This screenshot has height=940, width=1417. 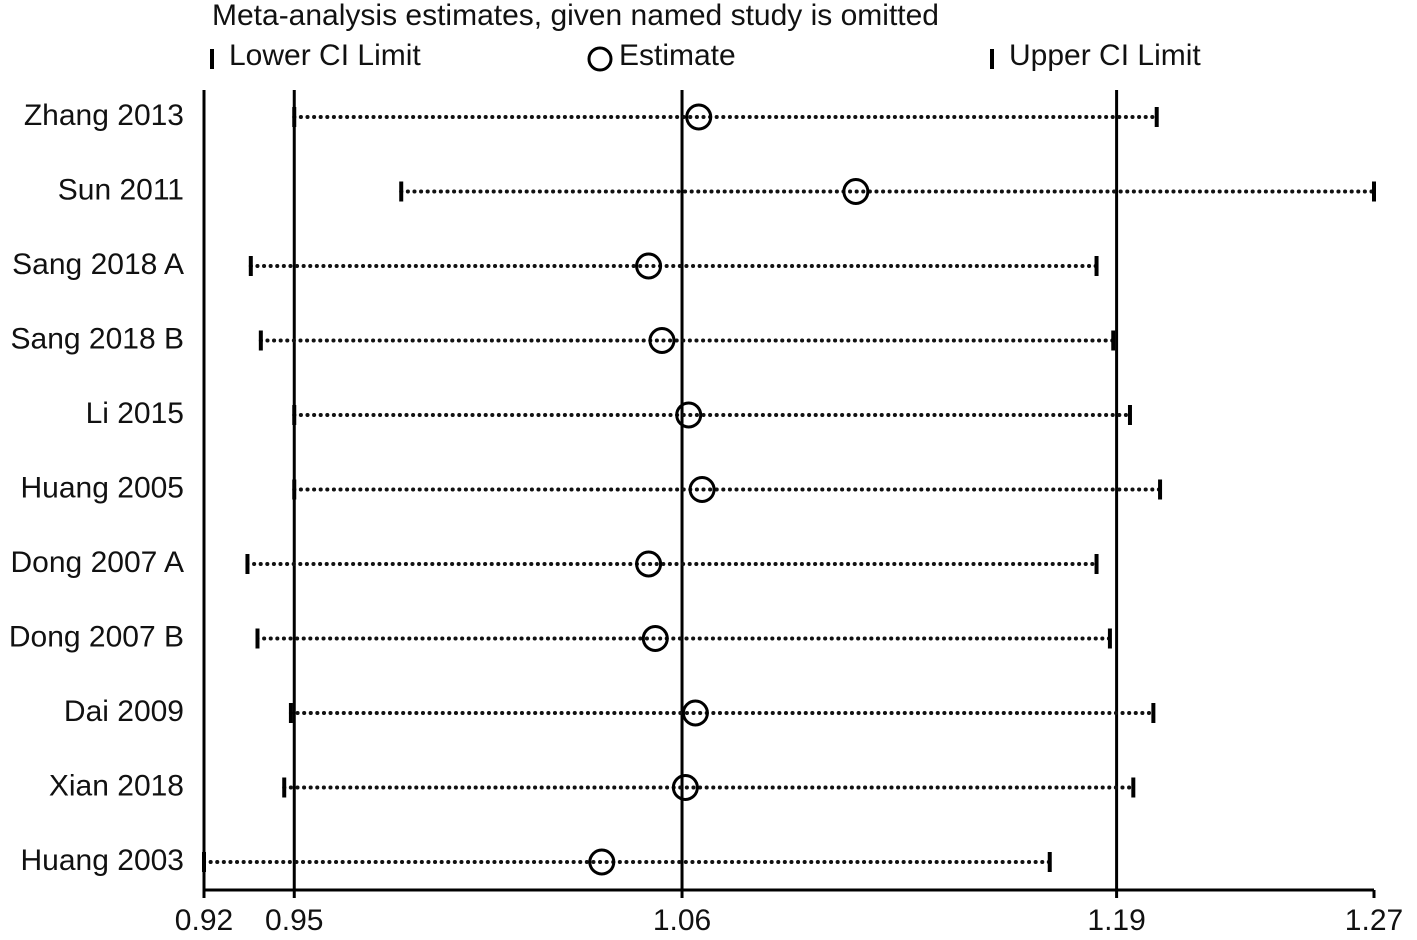 What do you see at coordinates (124, 711) in the screenshot?
I see `category-label: Dai 2009` at bounding box center [124, 711].